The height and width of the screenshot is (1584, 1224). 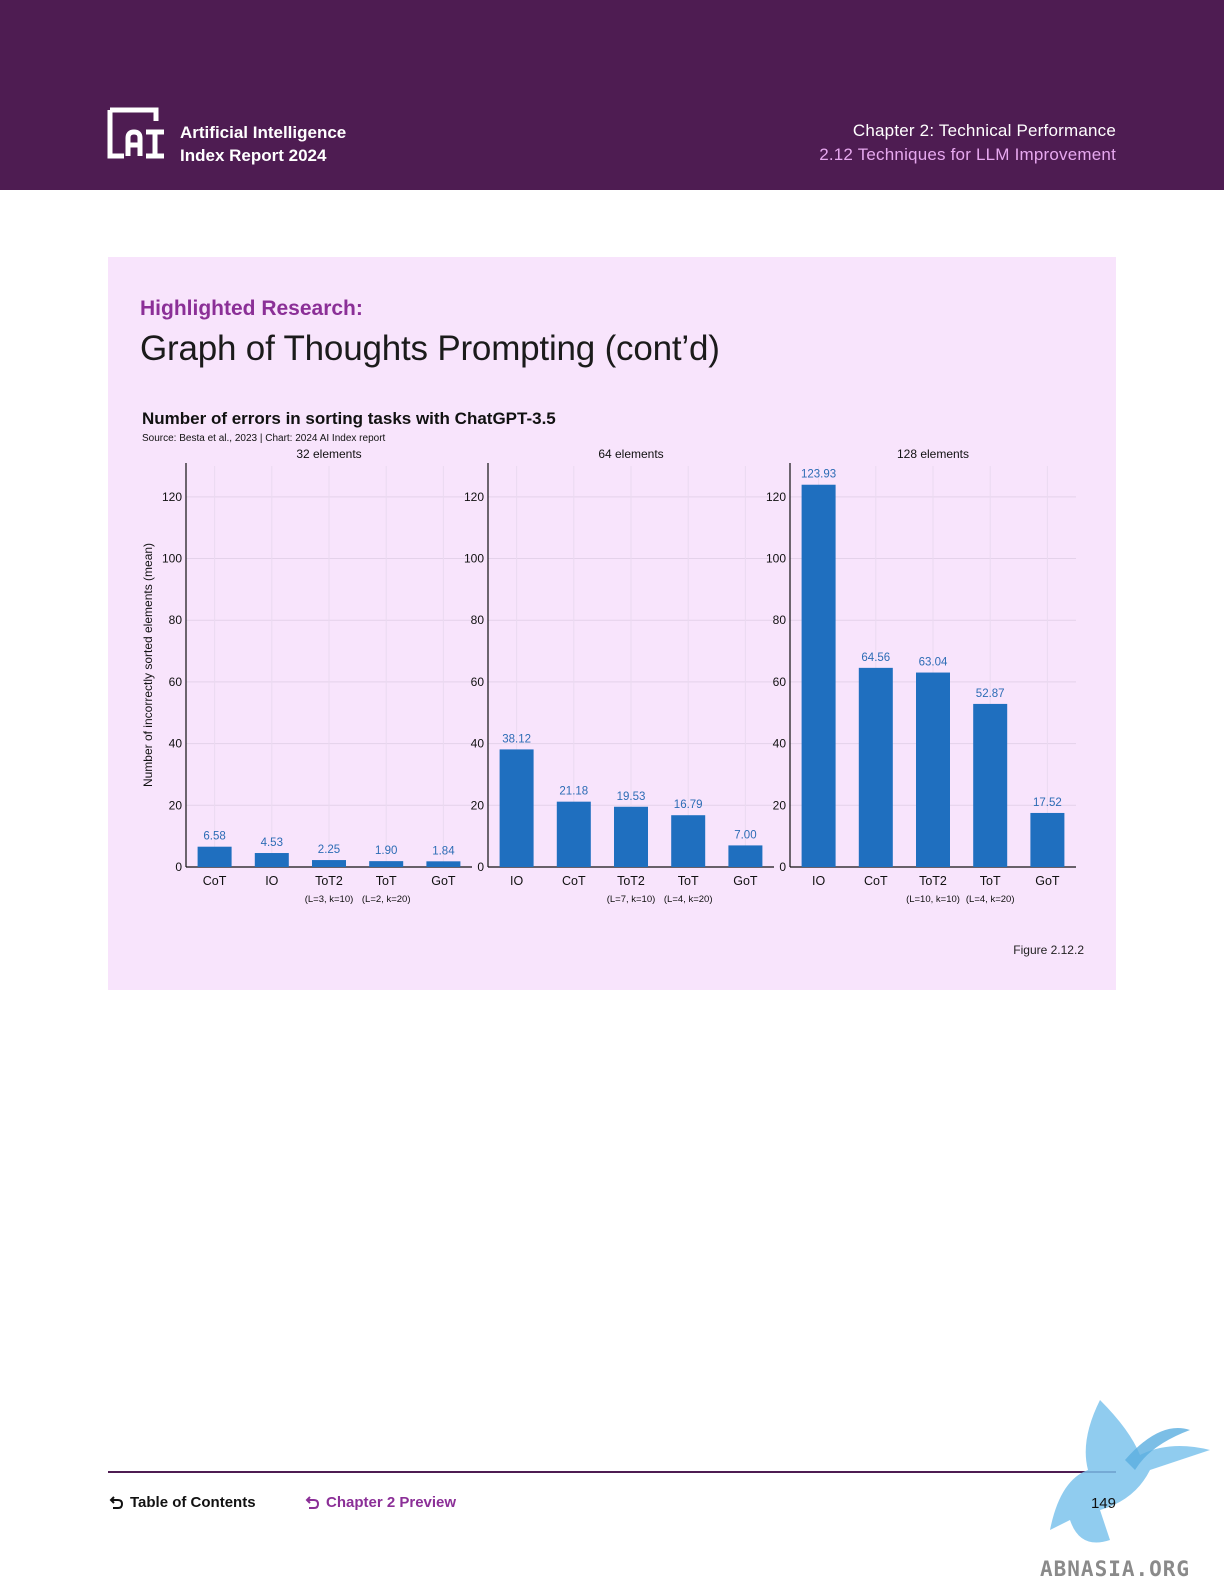 I want to click on panel-subtitle: 64 elements, so click(x=630, y=454).